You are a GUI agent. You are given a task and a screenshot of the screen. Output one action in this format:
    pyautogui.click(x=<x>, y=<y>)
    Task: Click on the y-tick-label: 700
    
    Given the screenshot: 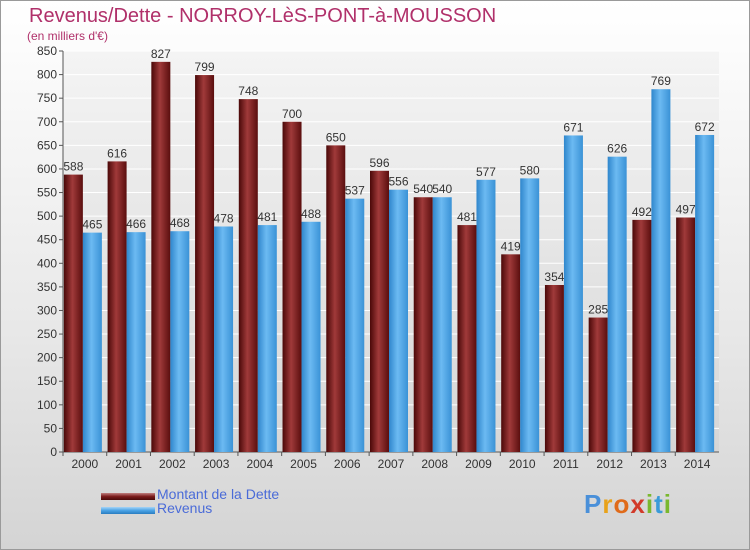 What is the action you would take?
    pyautogui.click(x=47, y=122)
    